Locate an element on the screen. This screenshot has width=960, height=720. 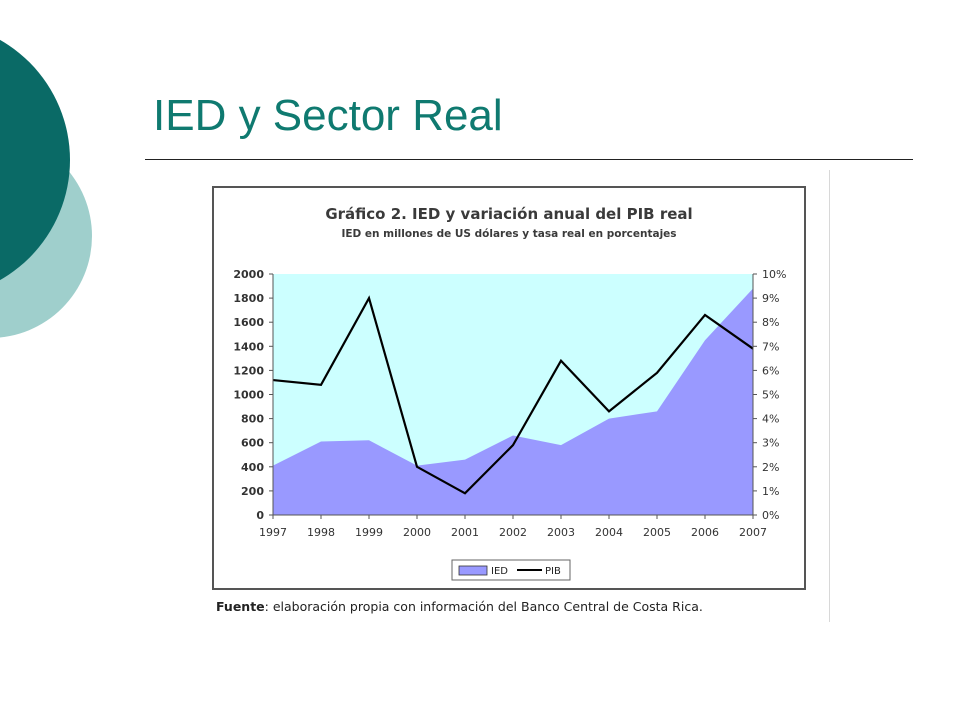
x-tick-label: 1998 is located at coordinates (321, 532).